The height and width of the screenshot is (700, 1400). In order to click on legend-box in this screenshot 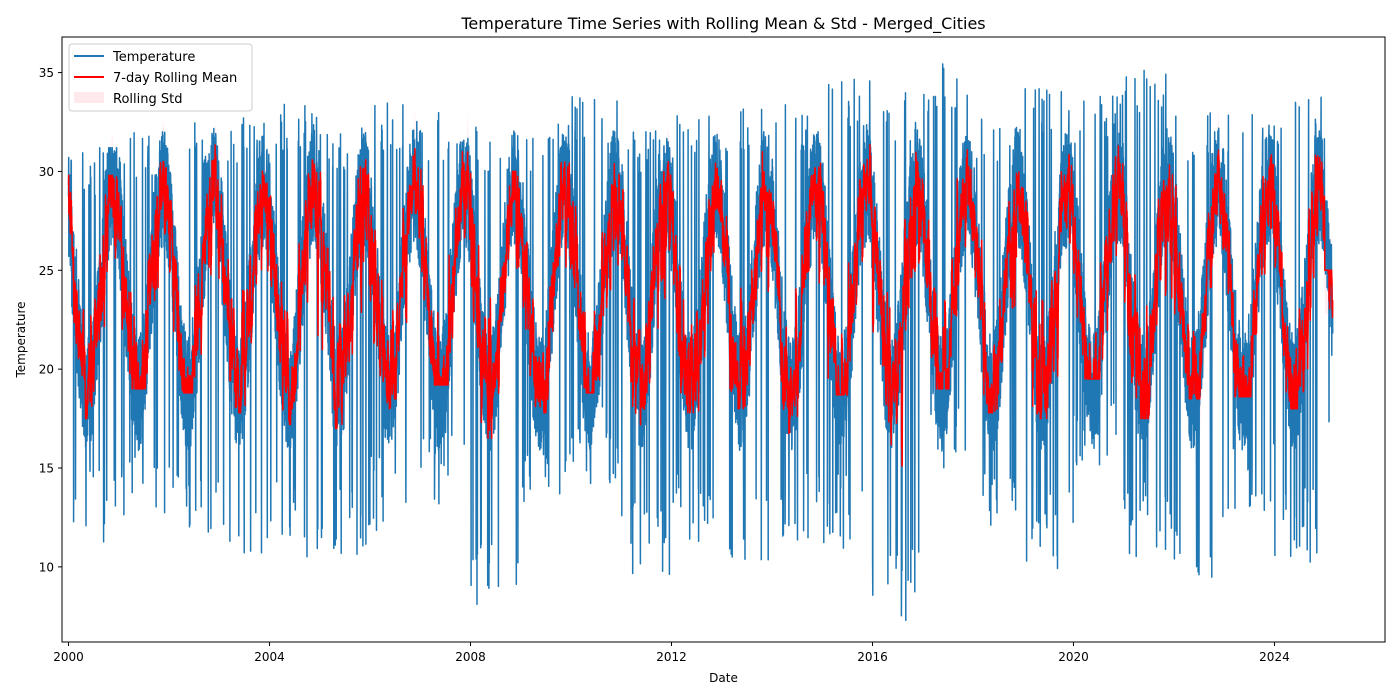, I will do `click(160, 77)`.